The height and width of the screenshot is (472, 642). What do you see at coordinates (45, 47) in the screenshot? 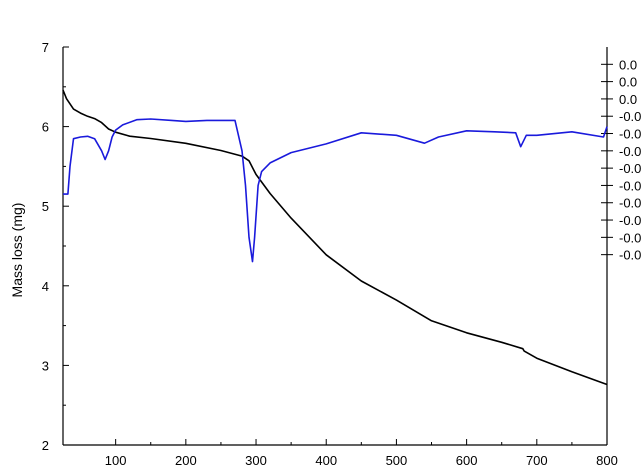
I see `y-tick-label: 7` at bounding box center [45, 47].